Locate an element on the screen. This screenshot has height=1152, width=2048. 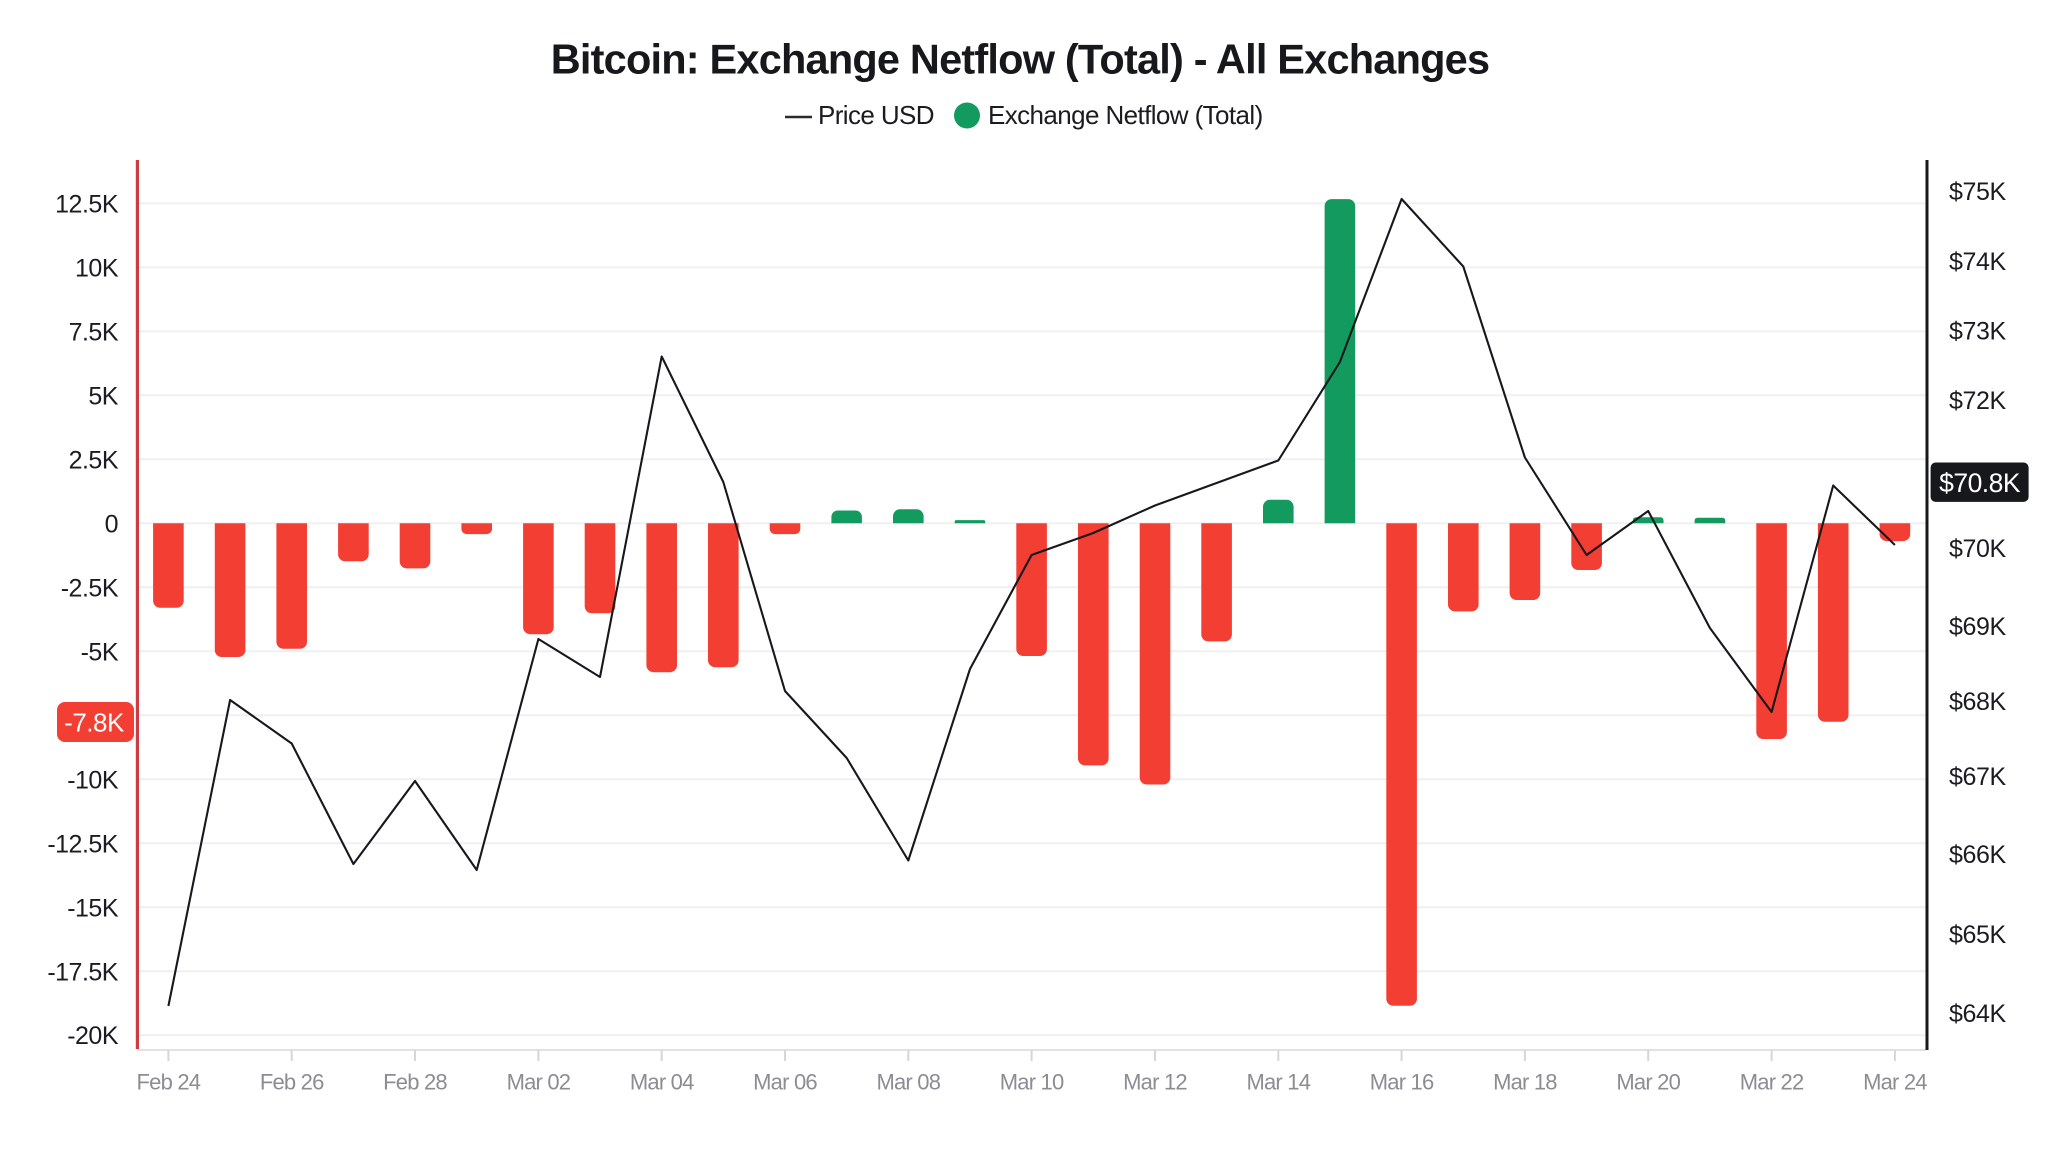
svg-text: 0 is located at coordinates (111, 524).